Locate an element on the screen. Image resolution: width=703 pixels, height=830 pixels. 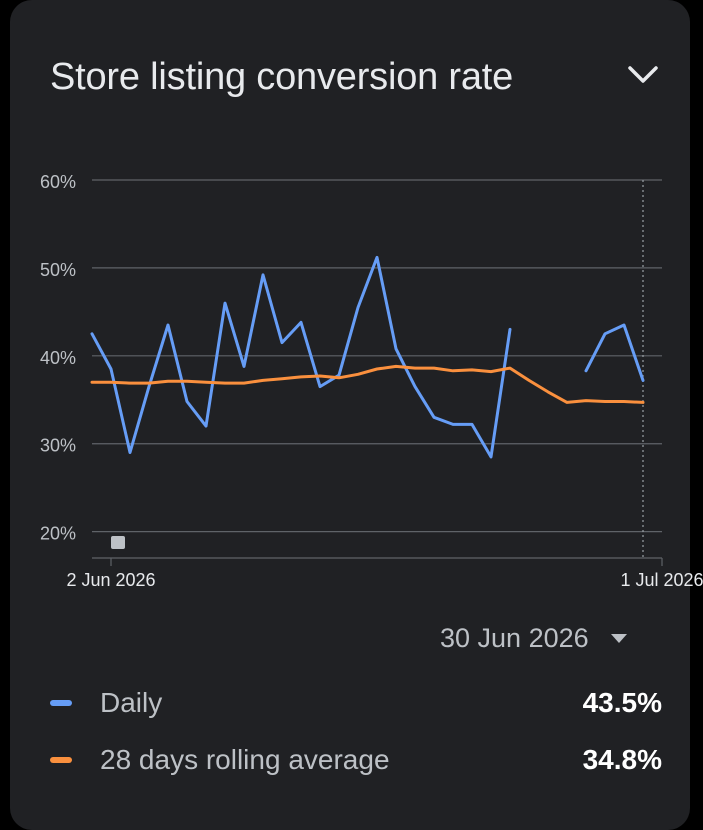
legend-label-daily: Daily is located at coordinates (131, 702).